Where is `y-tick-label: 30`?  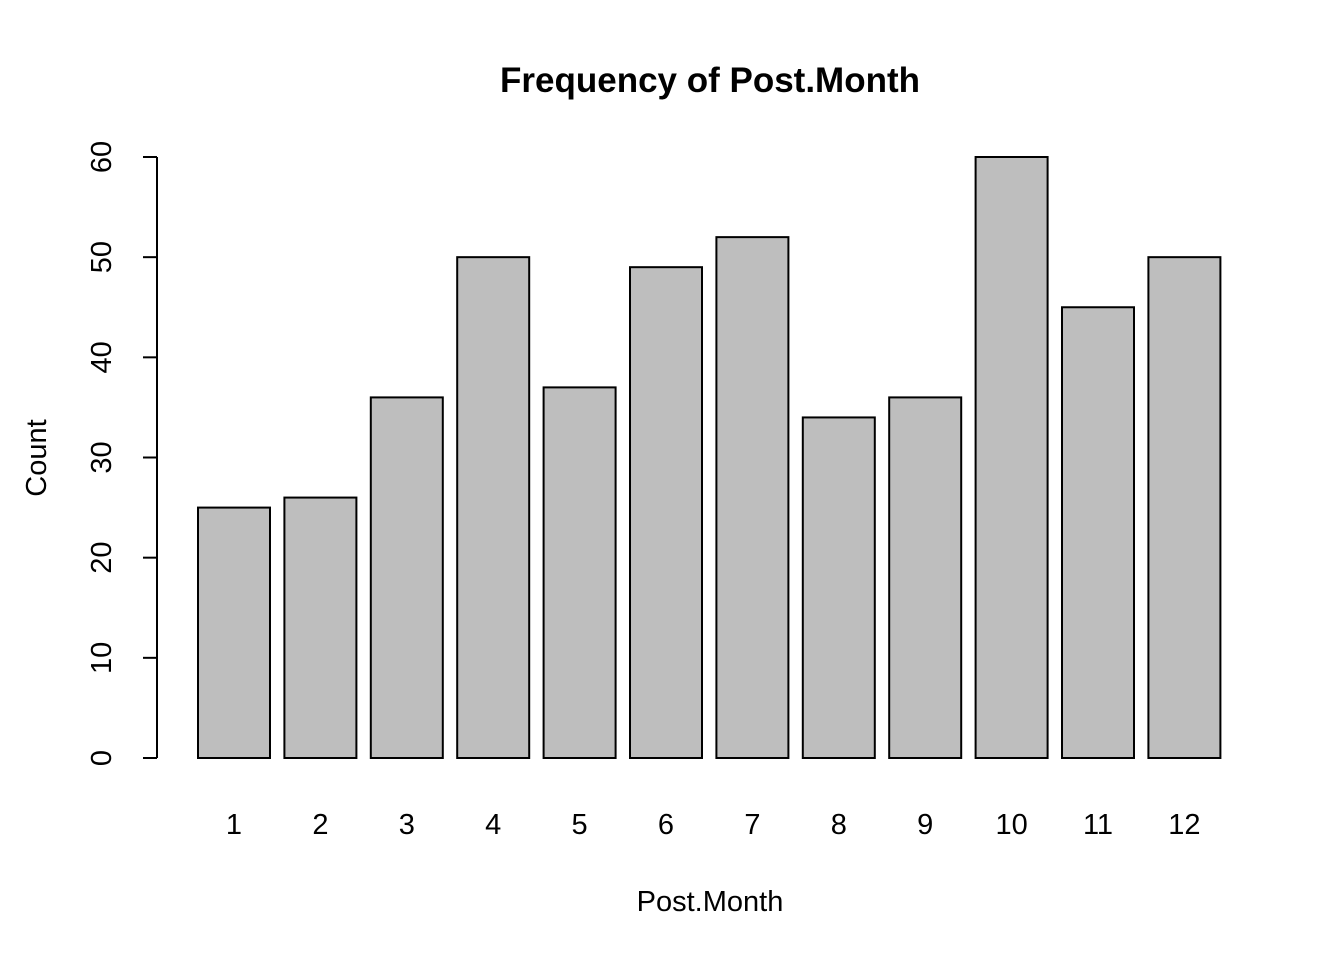 y-tick-label: 30 is located at coordinates (102, 457).